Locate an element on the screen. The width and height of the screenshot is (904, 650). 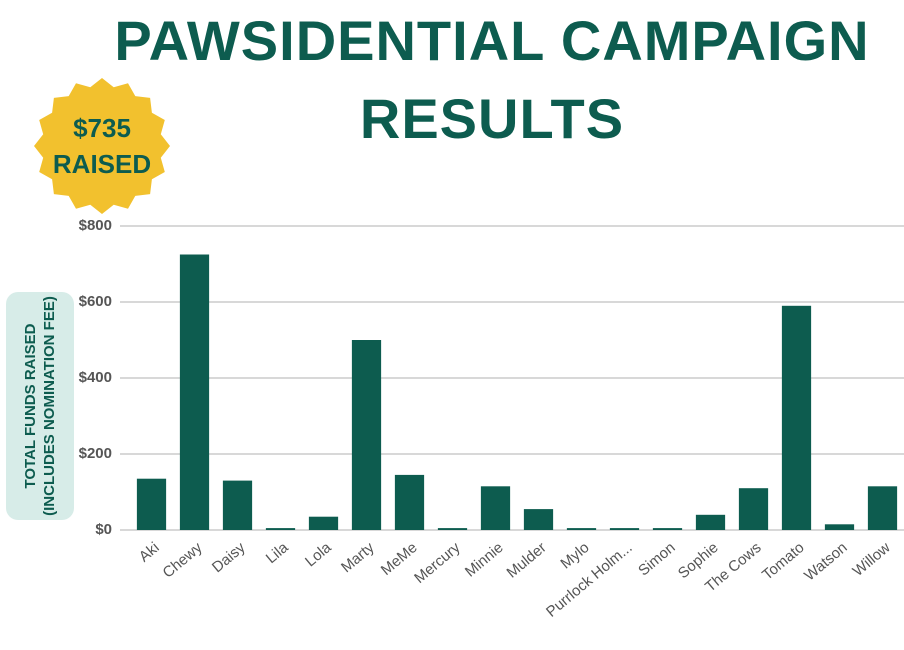
badge: $735 RAISED is located at coordinates (102, 146).